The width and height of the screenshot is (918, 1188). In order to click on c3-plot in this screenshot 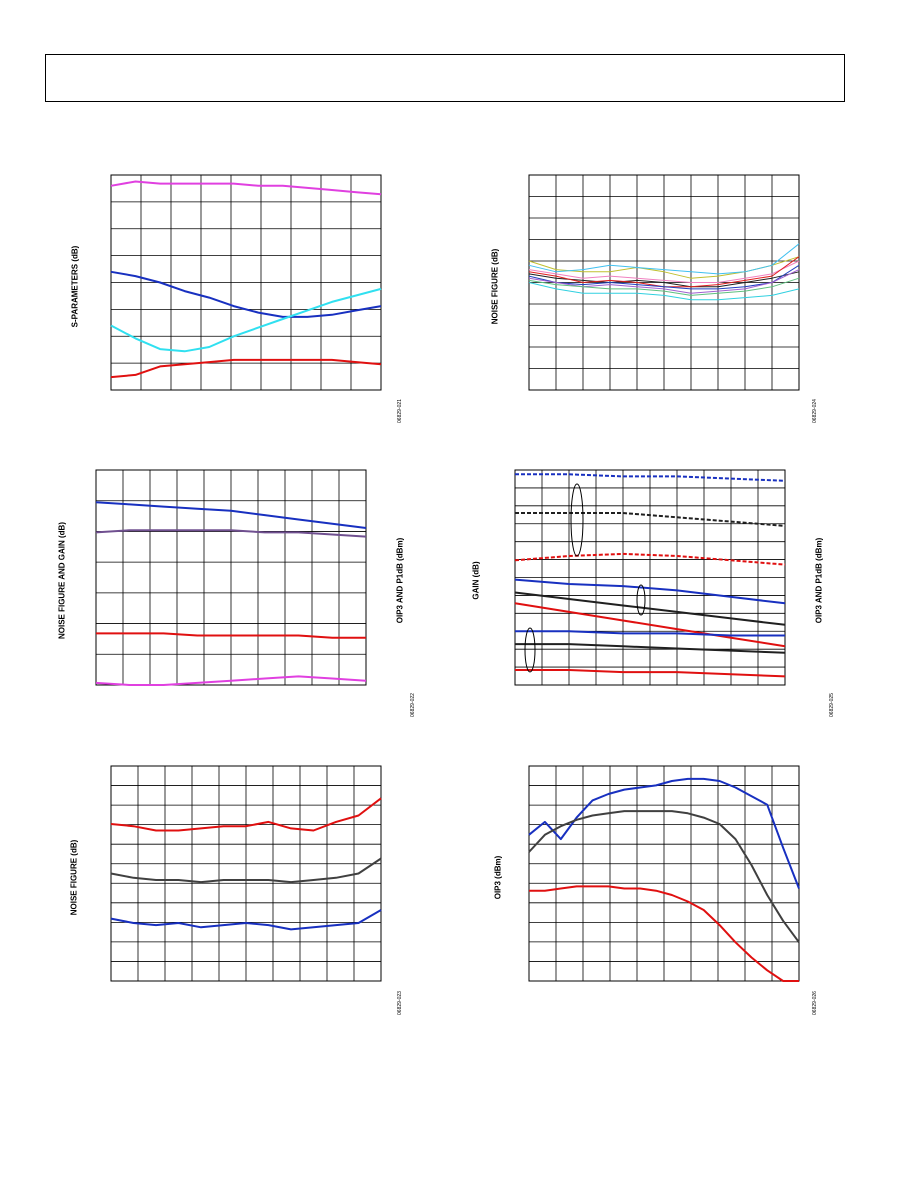, I will do `click(231, 577)`.